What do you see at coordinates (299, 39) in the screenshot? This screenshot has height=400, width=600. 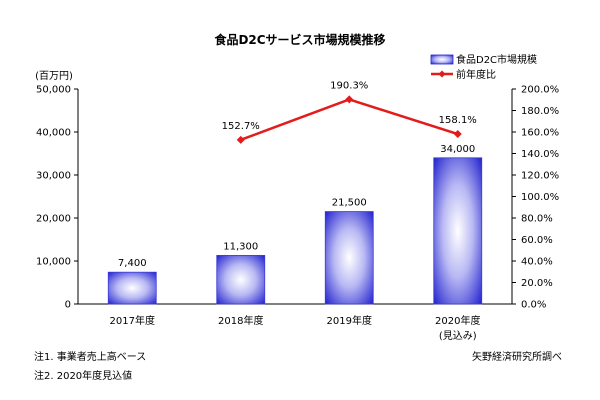 I see `chart-title: 食品D2Cサービス市場規模推移` at bounding box center [299, 39].